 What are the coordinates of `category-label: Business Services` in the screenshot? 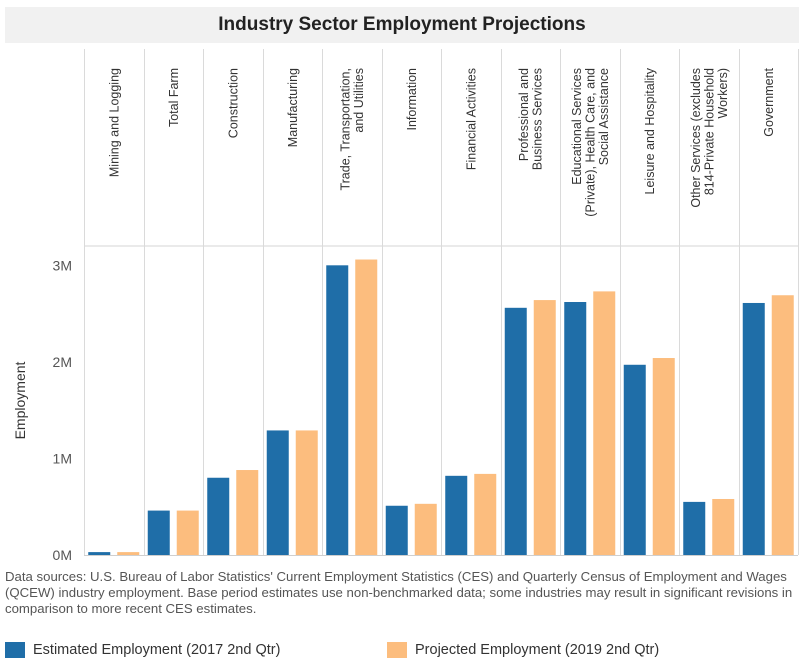 It's located at (538, 119).